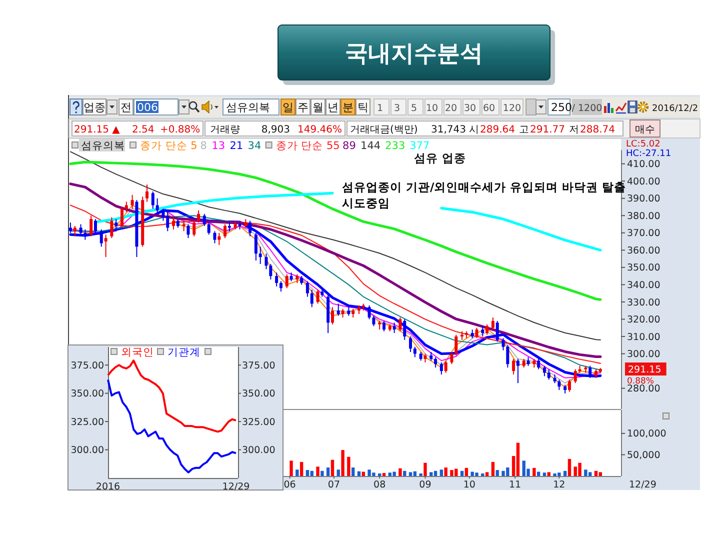 This screenshot has height=533, width=711. What do you see at coordinates (561, 107) in the screenshot?
I see `text: 250` at bounding box center [561, 107].